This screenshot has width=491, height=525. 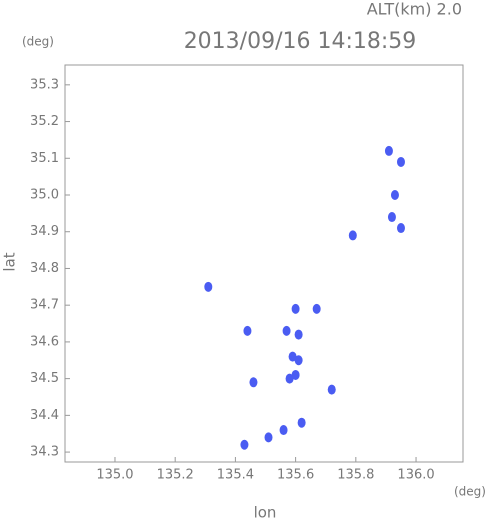 What do you see at coordinates (355, 475) in the screenshot?
I see `x-tick-label: 135.8` at bounding box center [355, 475].